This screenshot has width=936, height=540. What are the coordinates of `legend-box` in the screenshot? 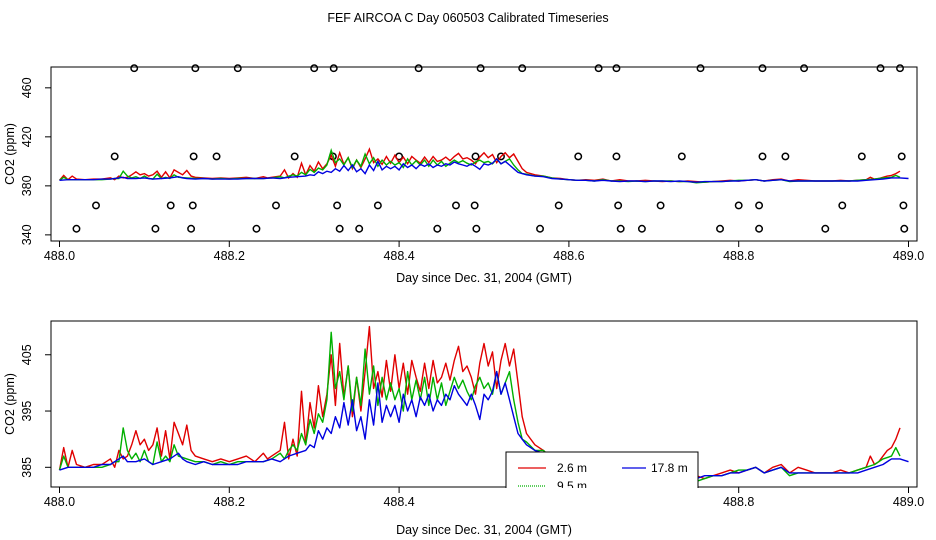 It's located at (602, 472).